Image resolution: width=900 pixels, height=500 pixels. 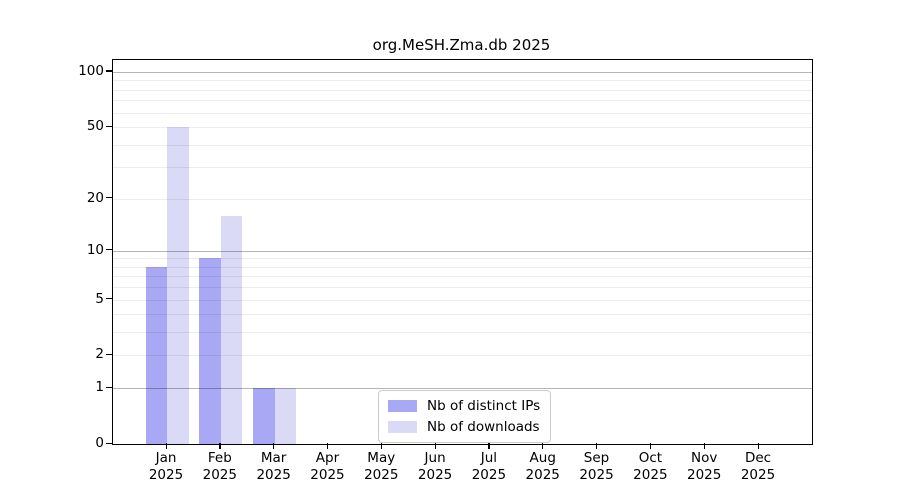 I want to click on x-tick-label: Apr 2025, so click(x=327, y=467).